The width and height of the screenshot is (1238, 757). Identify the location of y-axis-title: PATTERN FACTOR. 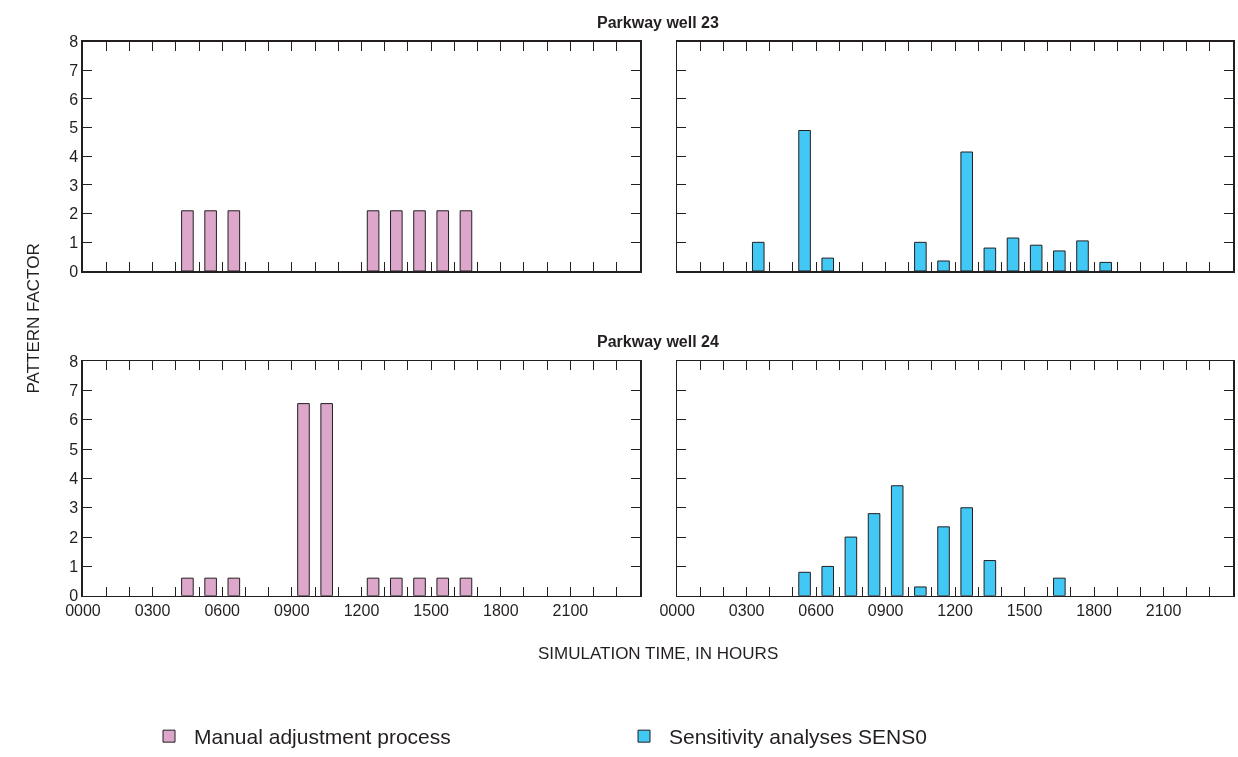
(34, 318).